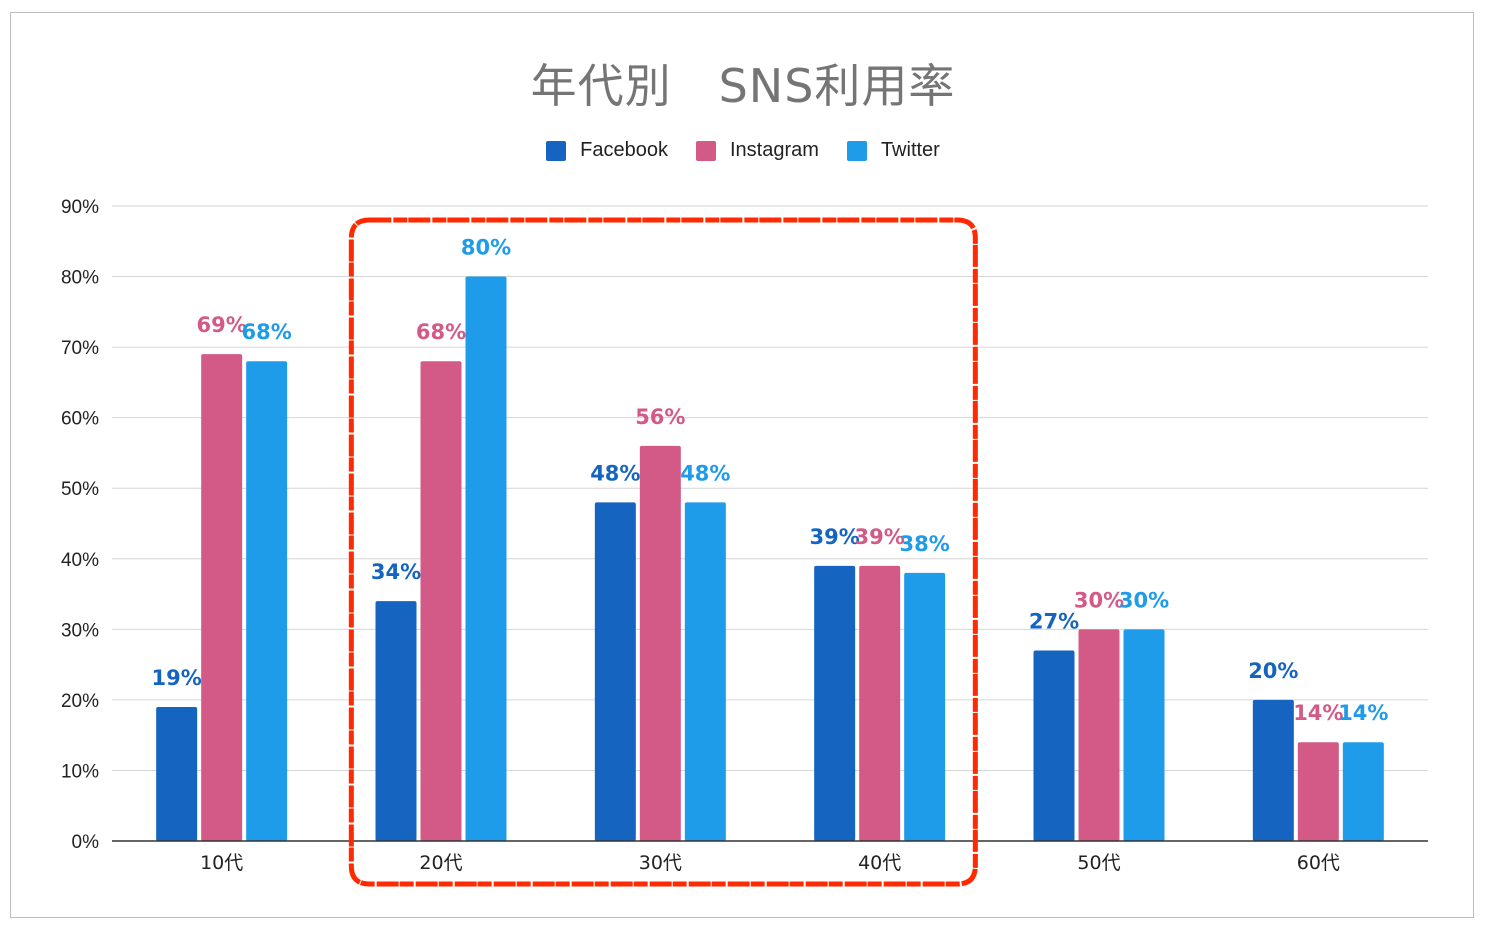 This screenshot has height=932, width=1486. I want to click on y-tick-label: 60%, so click(80, 419).